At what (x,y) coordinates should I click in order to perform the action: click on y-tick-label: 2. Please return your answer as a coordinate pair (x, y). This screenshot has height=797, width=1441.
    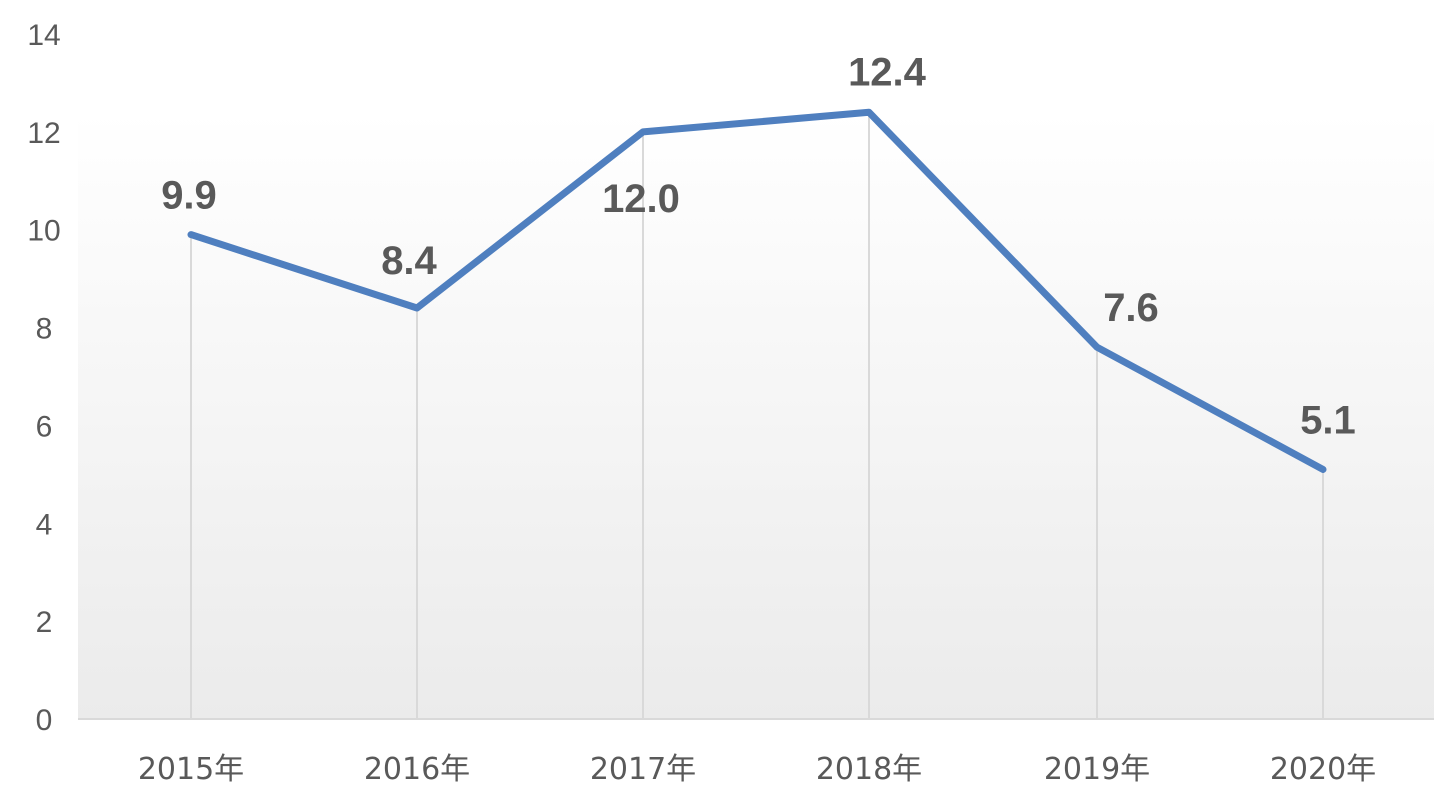
    Looking at the image, I should click on (44, 622).